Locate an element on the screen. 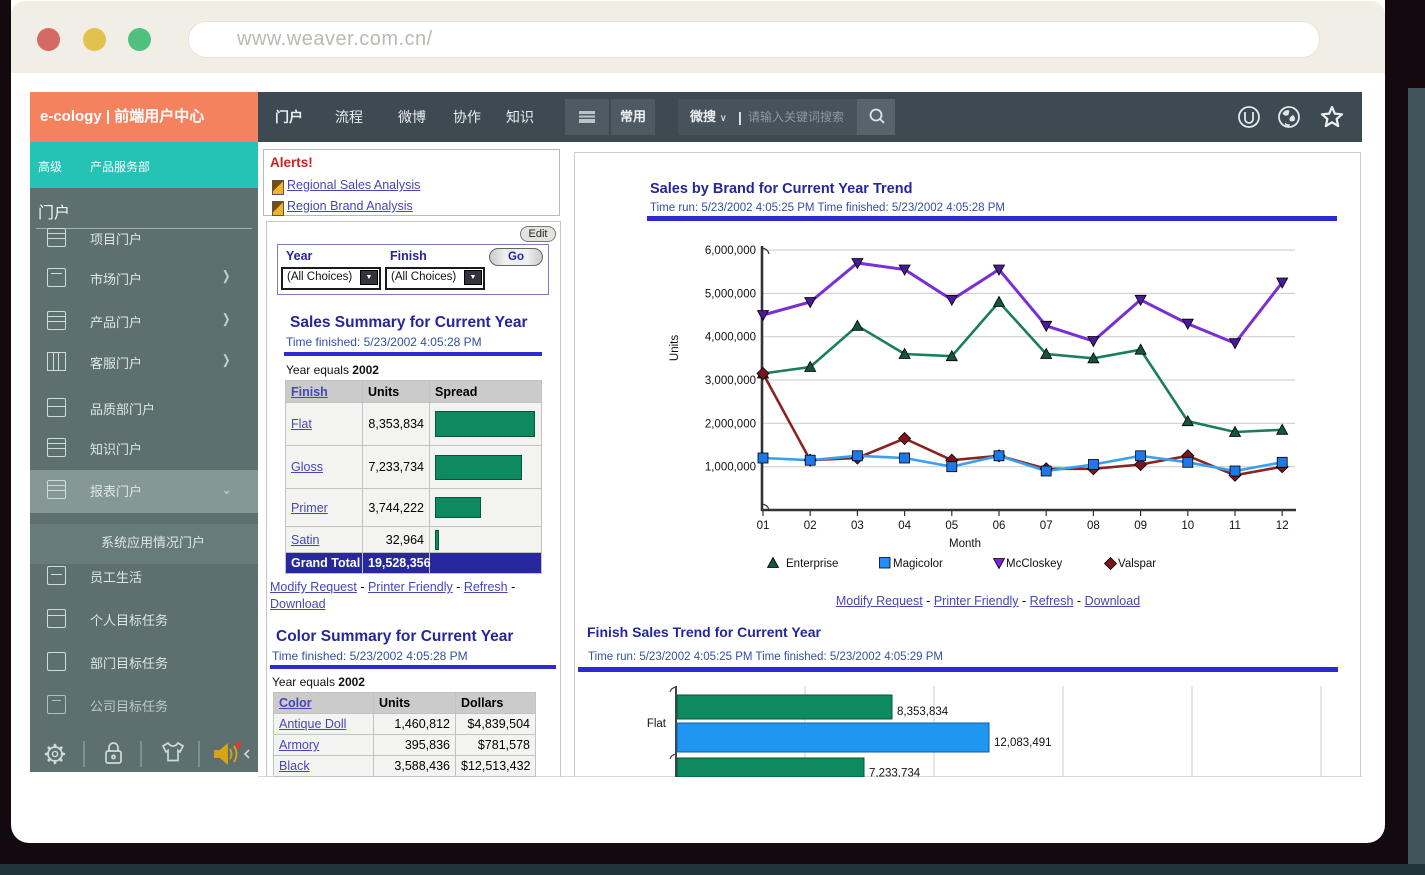 This screenshot has width=1425, height=875. svg-text: Magicolor is located at coordinates (918, 564).